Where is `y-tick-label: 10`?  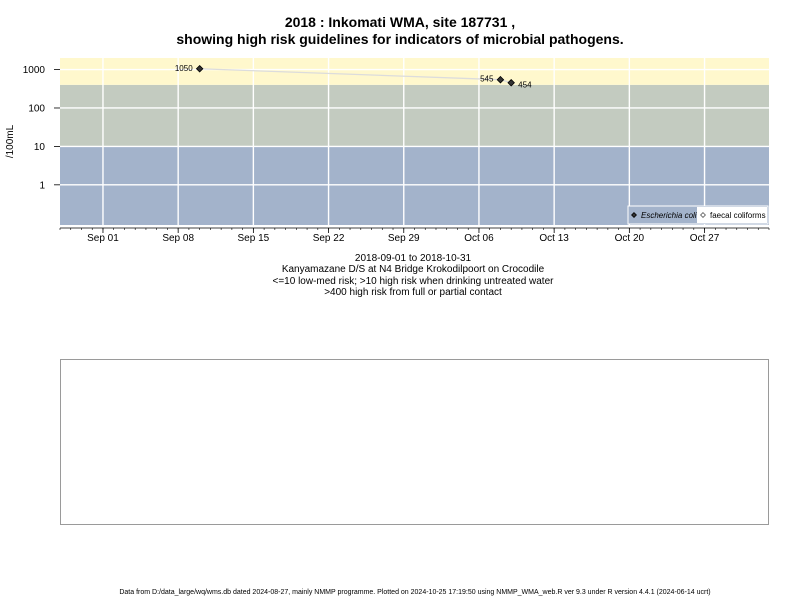 y-tick-label: 10 is located at coordinates (40, 147).